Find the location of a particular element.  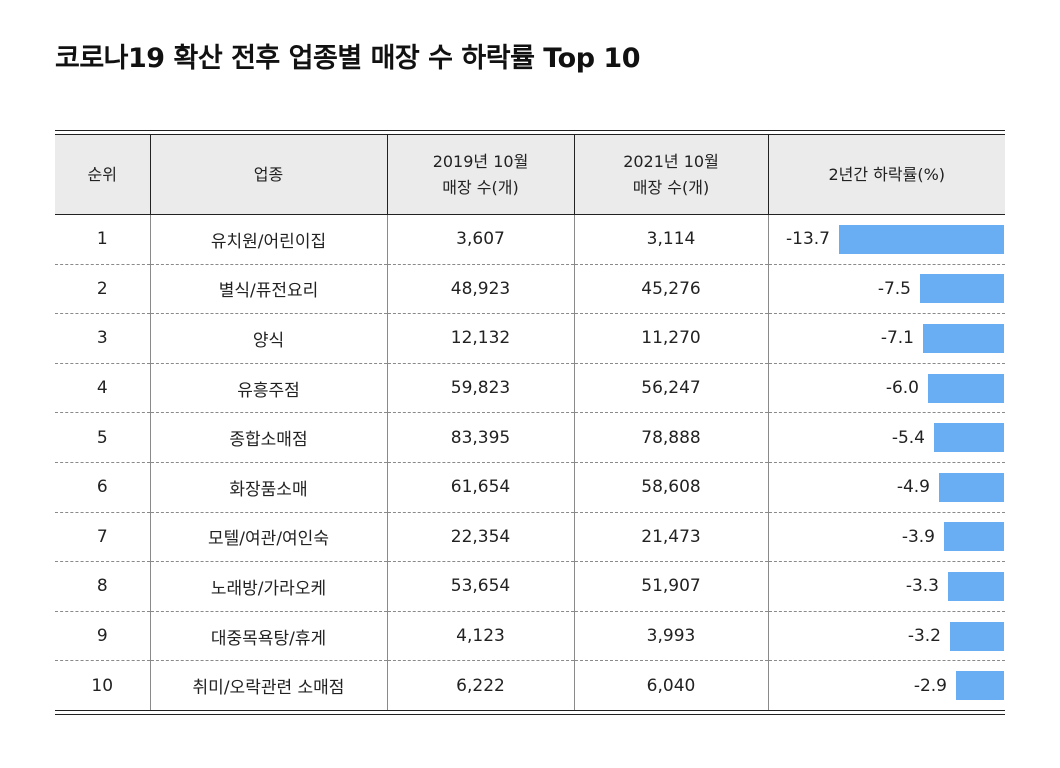

header-2019: 2019년 10월 매장 수(개) is located at coordinates (480, 175).